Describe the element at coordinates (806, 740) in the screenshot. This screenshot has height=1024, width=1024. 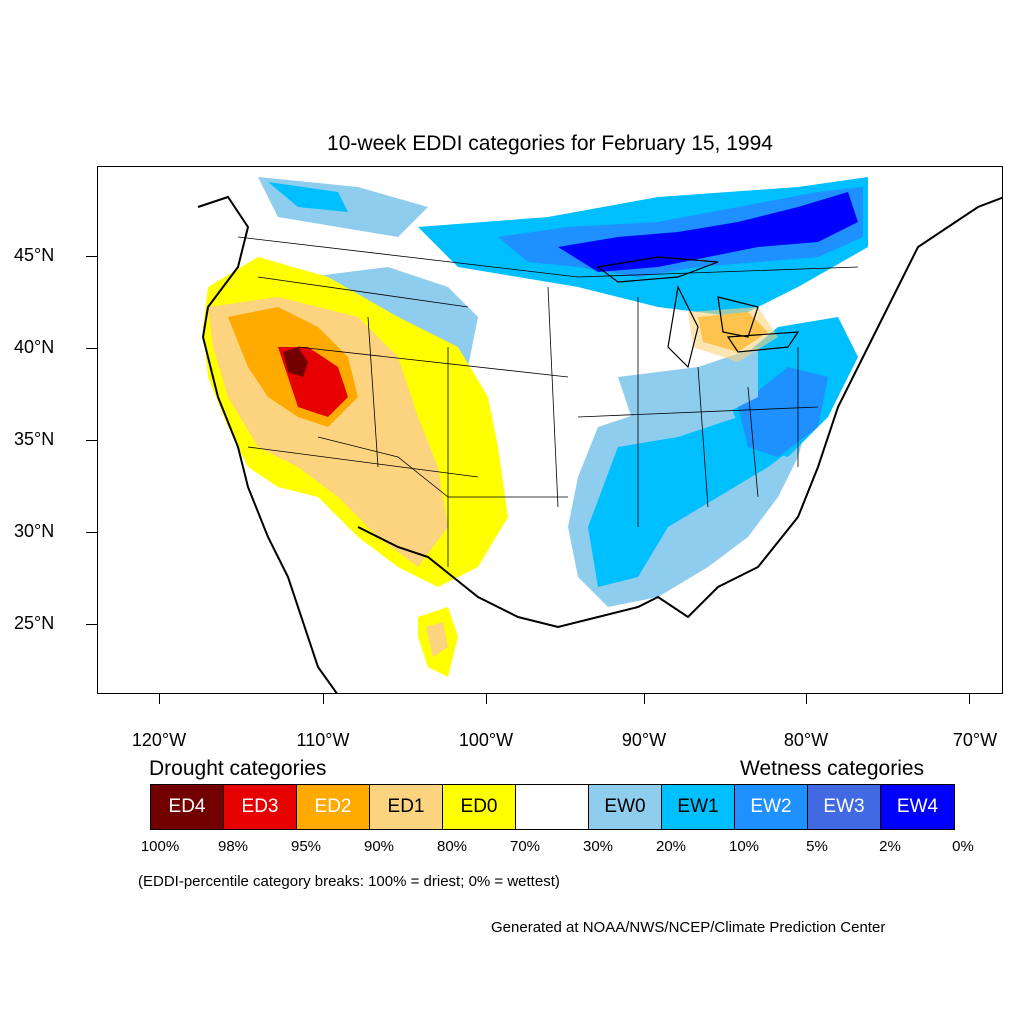
I see `lon-label-80: 80°W` at that location.